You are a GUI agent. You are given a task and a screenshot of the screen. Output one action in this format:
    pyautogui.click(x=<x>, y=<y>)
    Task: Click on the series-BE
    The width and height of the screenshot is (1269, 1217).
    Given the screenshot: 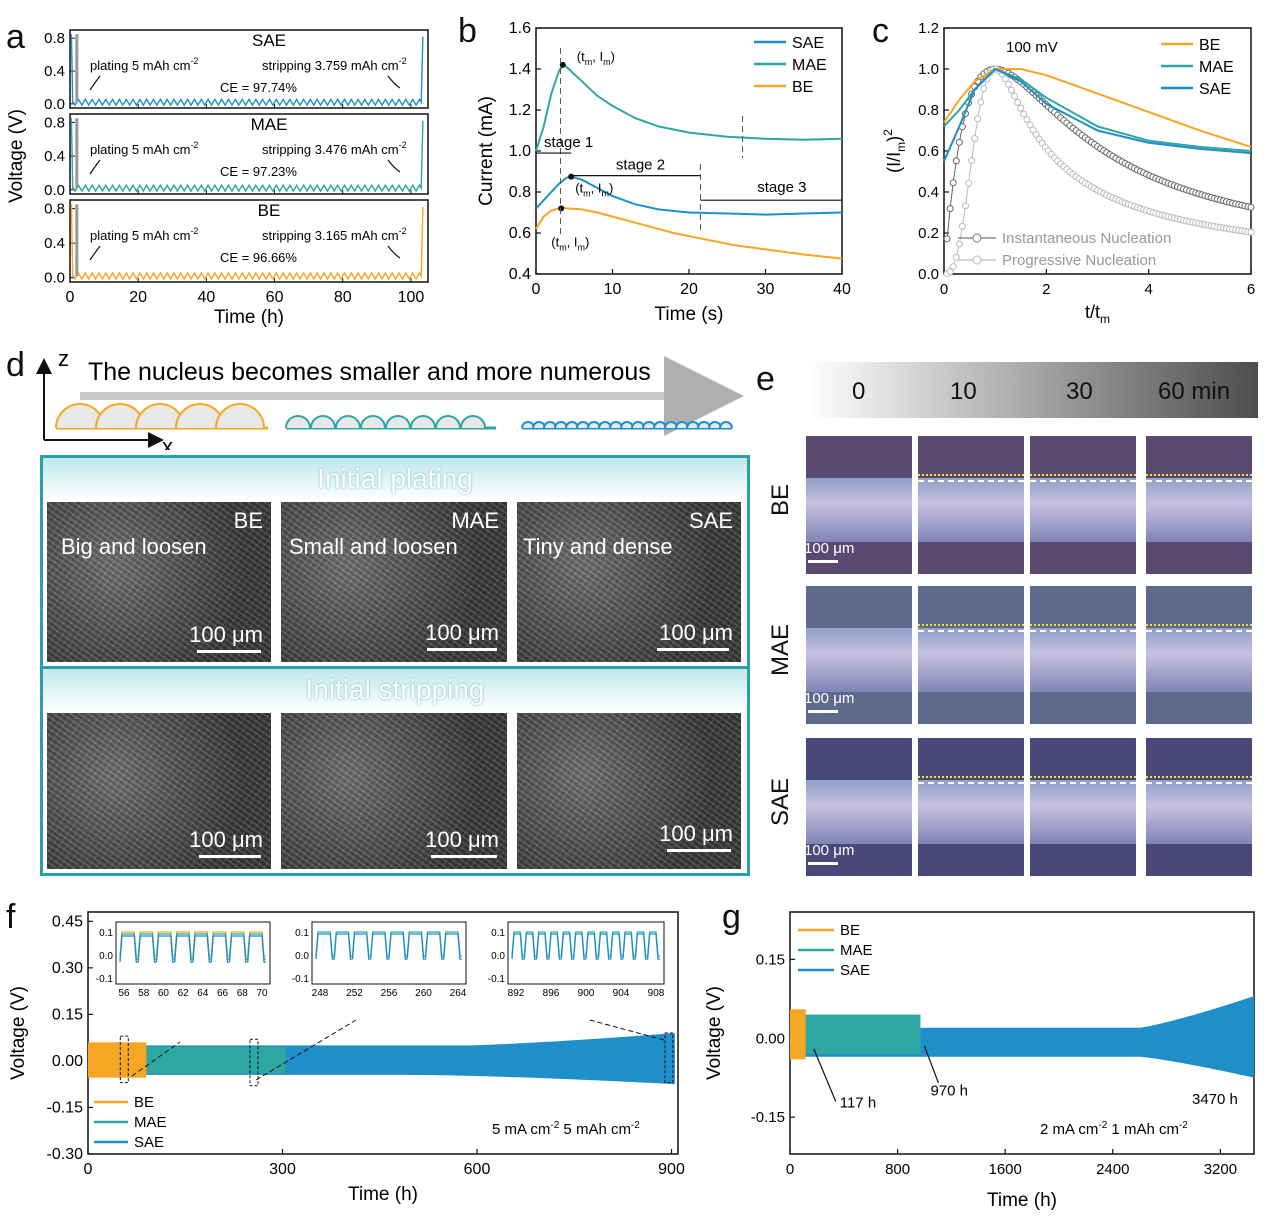 What is the action you would take?
    pyautogui.click(x=689, y=233)
    